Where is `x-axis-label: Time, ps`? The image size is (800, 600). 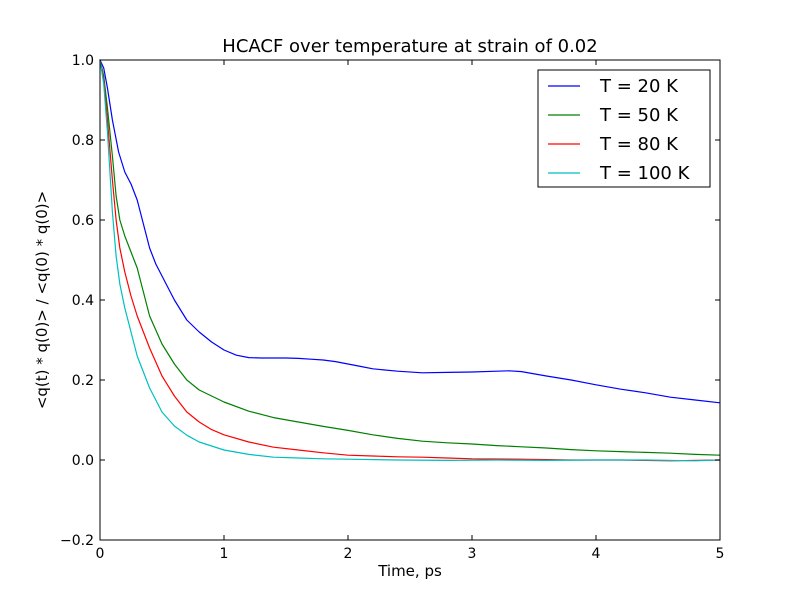
x-axis-label: Time, ps is located at coordinates (409, 571).